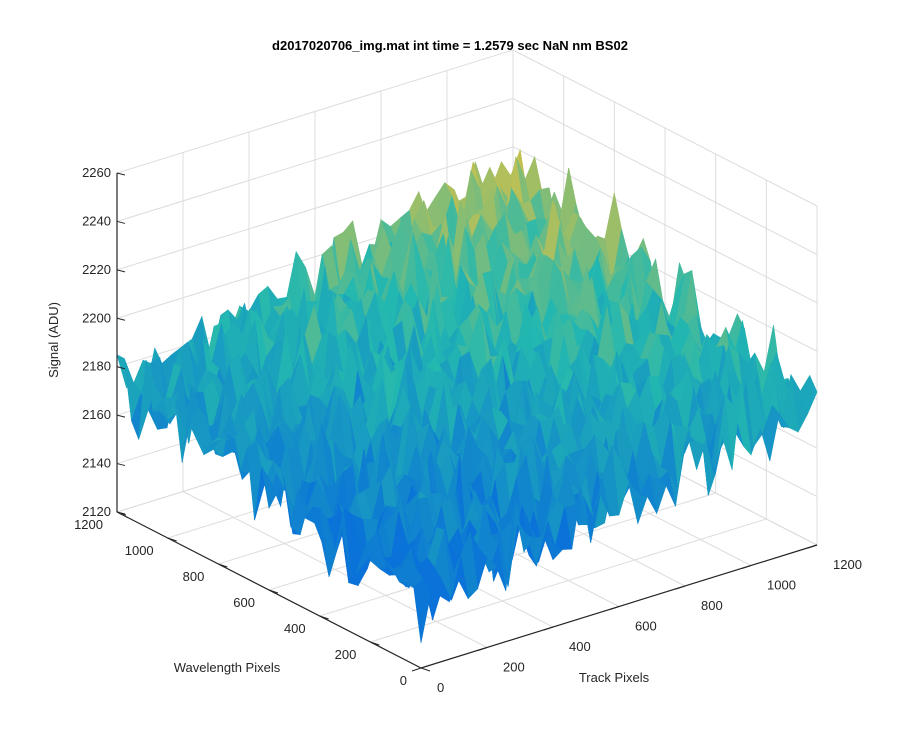  I want to click on z-tick-label: 2200, so click(96, 317).